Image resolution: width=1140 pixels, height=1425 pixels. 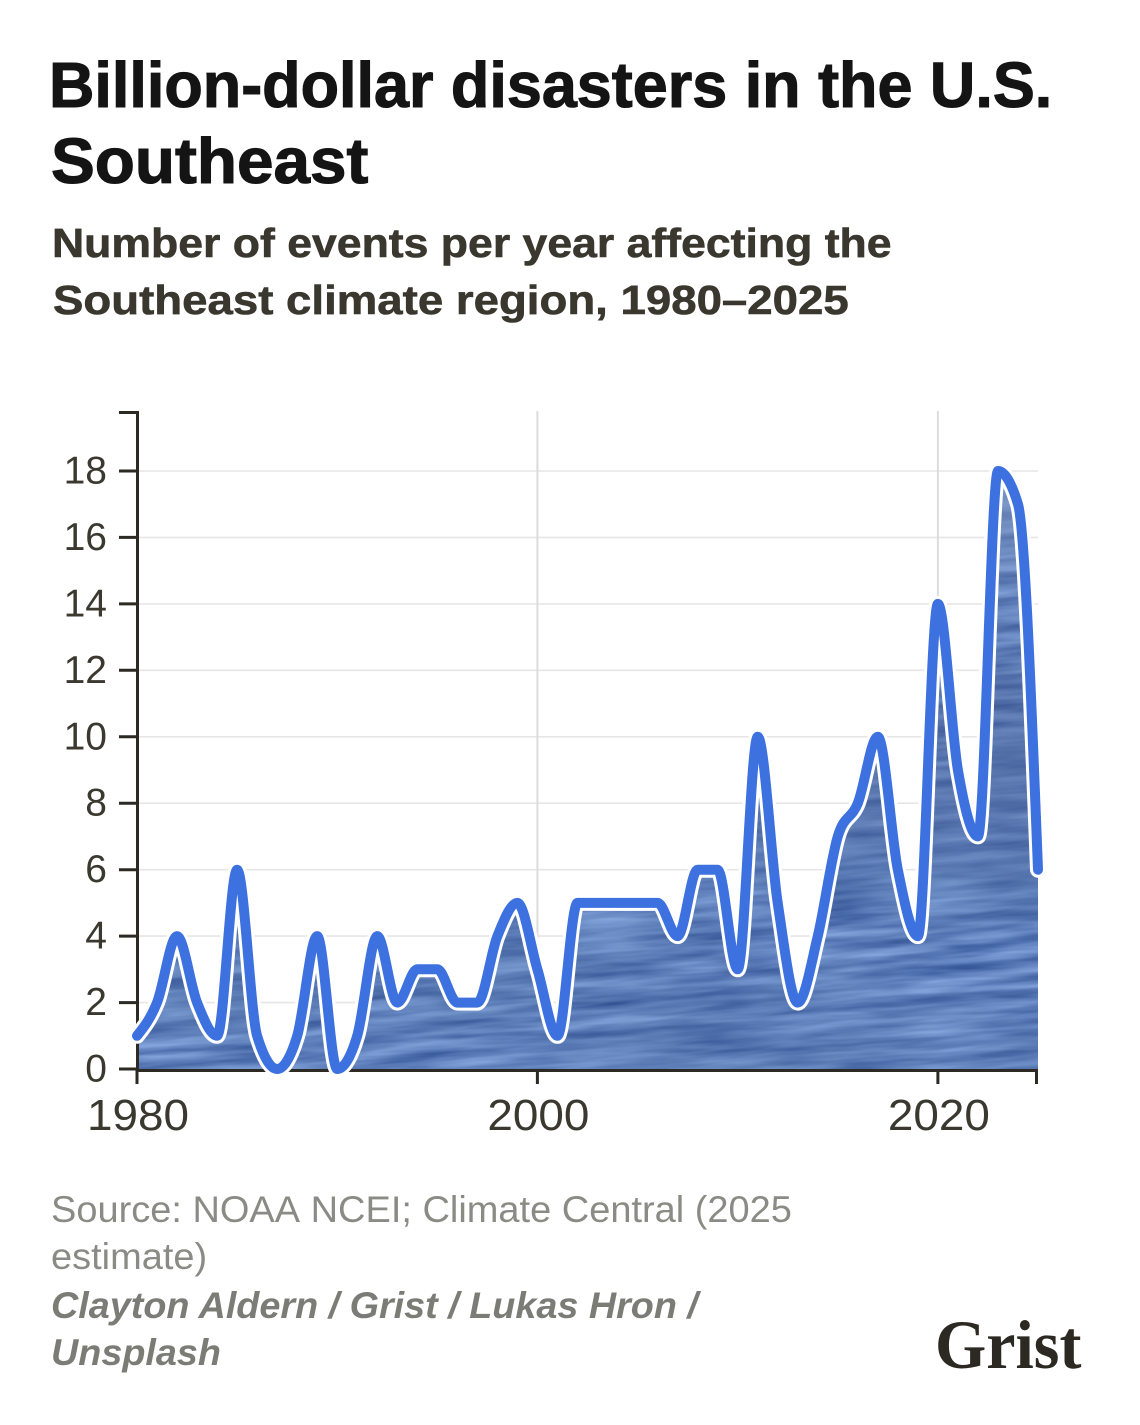 I want to click on svg-text: 0, so click(x=96, y=1069).